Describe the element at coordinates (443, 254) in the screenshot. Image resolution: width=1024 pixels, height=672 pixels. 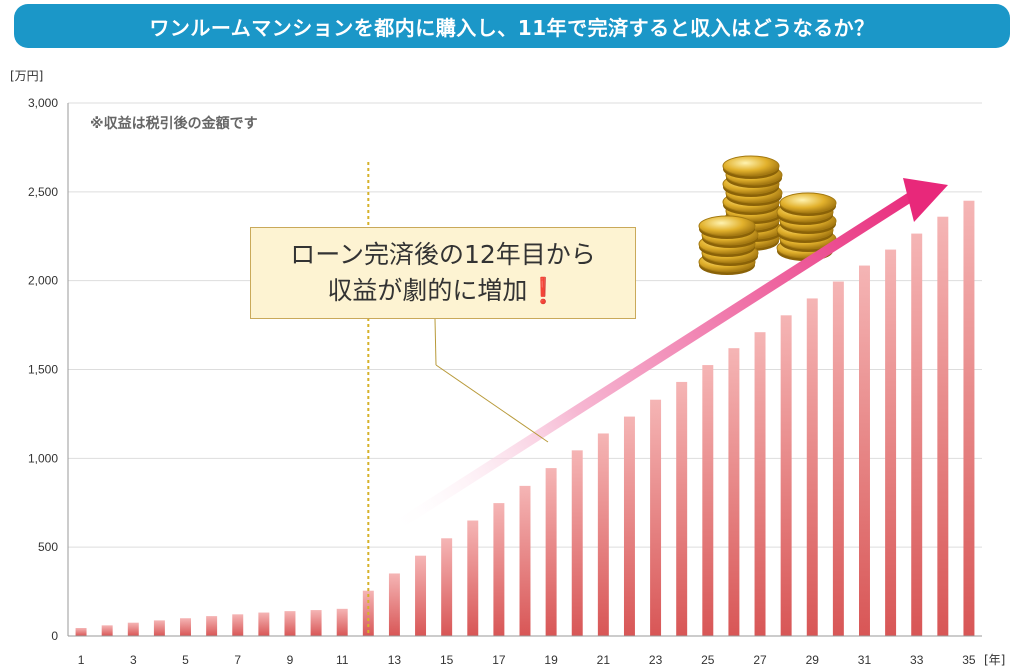
I see `callout-line-1: ローン完済後の12年目から` at that location.